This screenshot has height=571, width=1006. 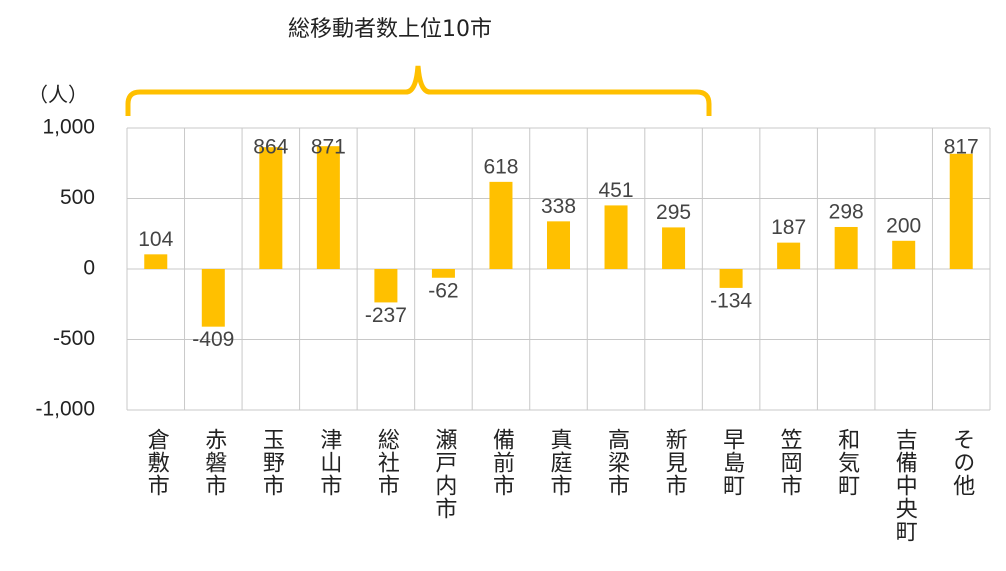 What do you see at coordinates (89, 268) in the screenshot?
I see `y-tick-label: 0` at bounding box center [89, 268].